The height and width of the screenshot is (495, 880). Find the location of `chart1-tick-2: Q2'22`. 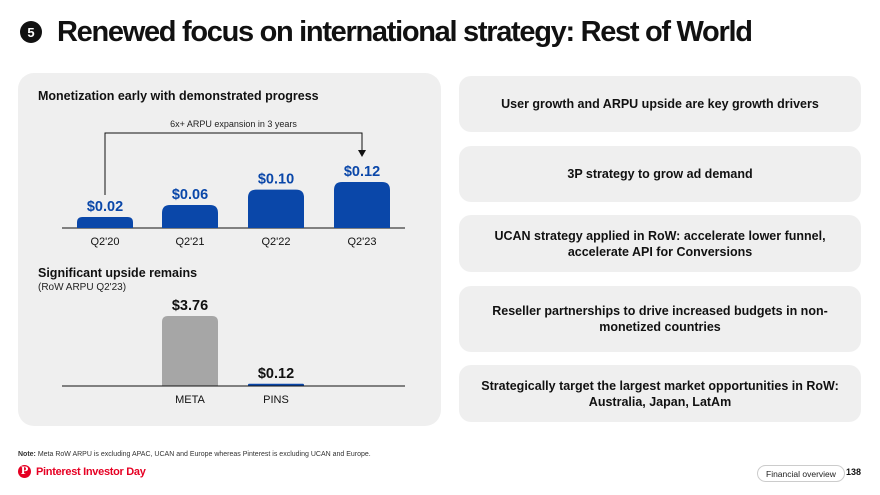

chart1-tick-2: Q2'22 is located at coordinates (275, 242).